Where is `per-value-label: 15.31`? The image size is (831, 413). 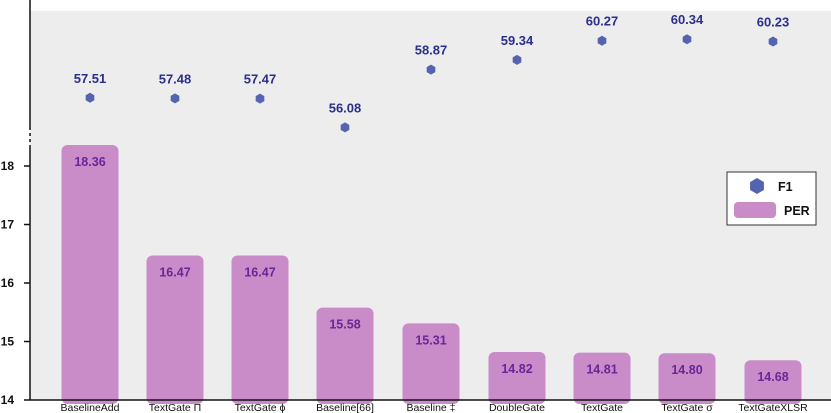
per-value-label: 15.31 is located at coordinates (430, 340).